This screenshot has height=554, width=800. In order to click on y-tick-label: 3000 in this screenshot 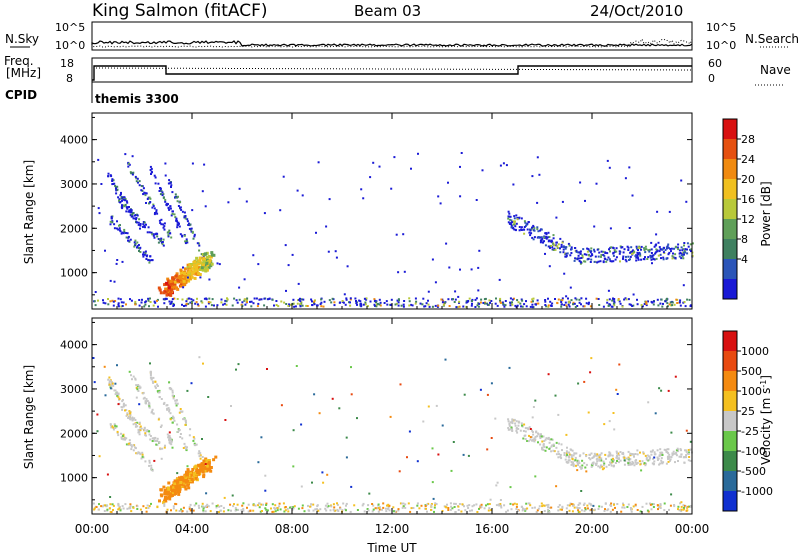, I will do `click(74, 389)`.